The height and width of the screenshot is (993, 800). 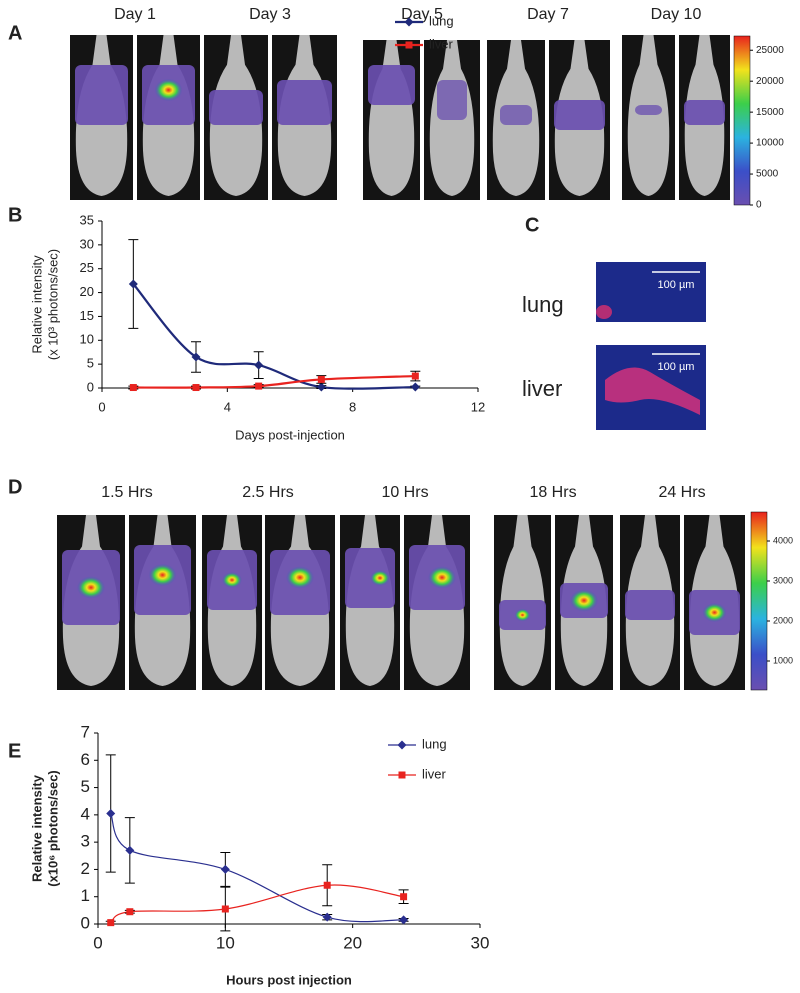 What do you see at coordinates (87, 291) in the screenshot?
I see `y-tick-label: 20` at bounding box center [87, 291].